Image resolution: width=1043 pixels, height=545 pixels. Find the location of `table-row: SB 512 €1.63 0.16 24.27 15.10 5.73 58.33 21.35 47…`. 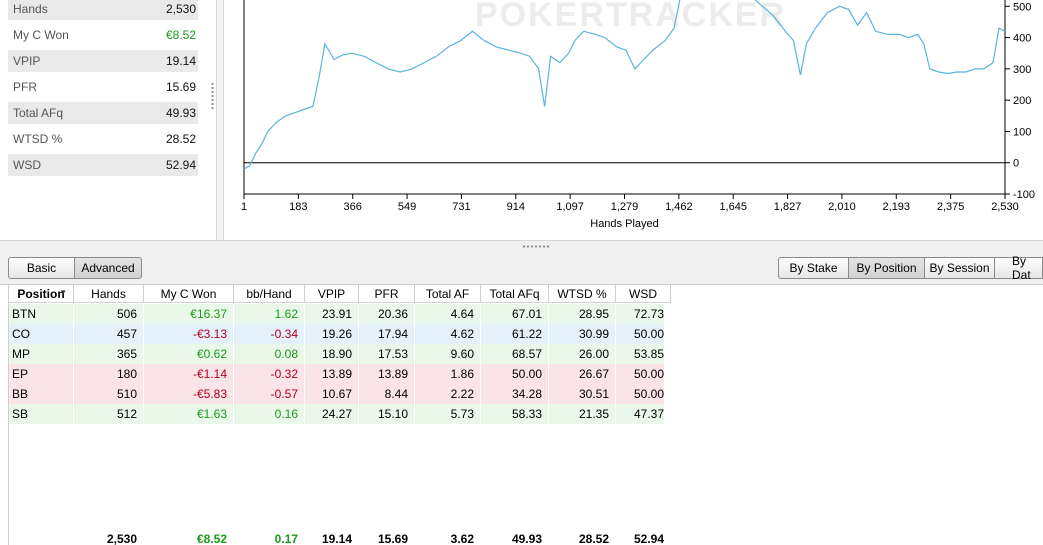

table-row: SB 512 €1.63 0.16 24.27 15.10 5.73 58.33 21.35 47… is located at coordinates (340, 414).